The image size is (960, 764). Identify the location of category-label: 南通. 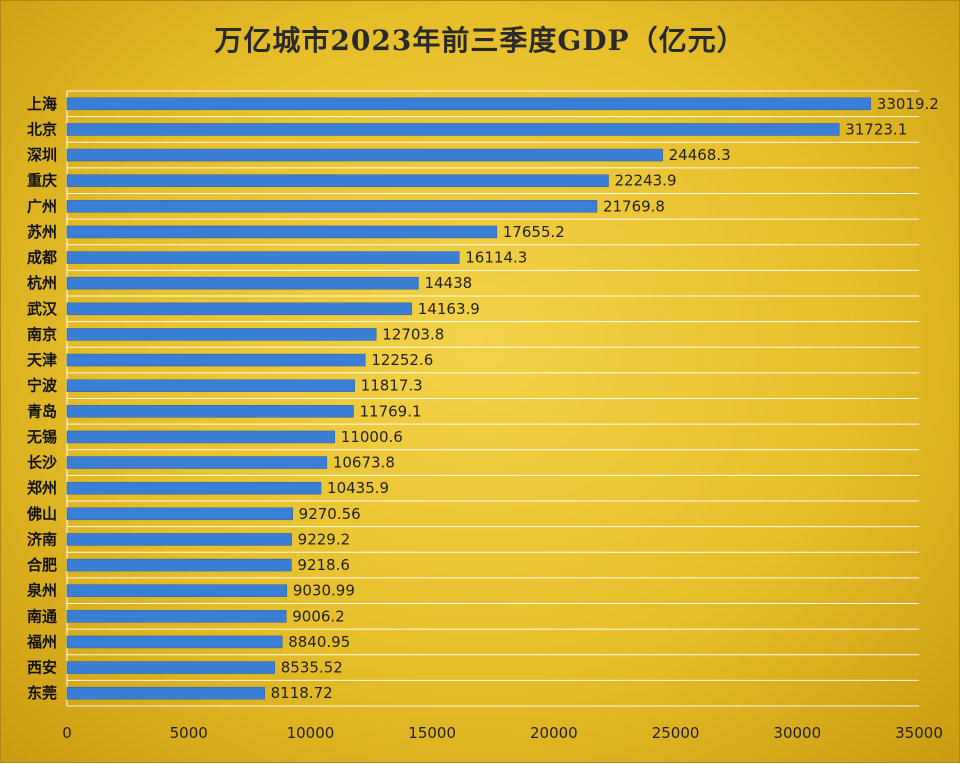
(42, 616).